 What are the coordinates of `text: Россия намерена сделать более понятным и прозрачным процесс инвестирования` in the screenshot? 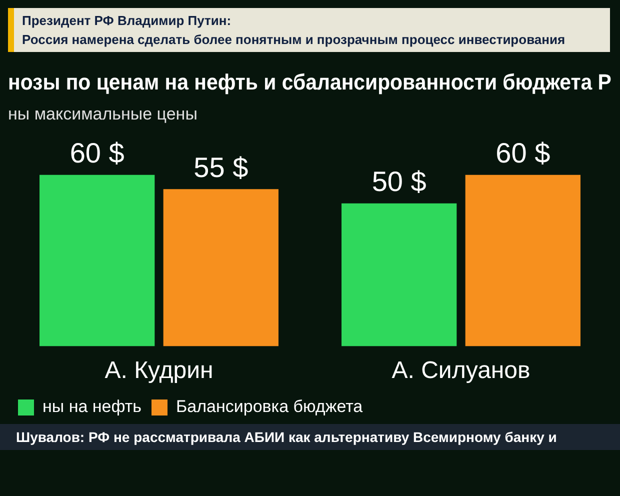 It's located at (294, 40).